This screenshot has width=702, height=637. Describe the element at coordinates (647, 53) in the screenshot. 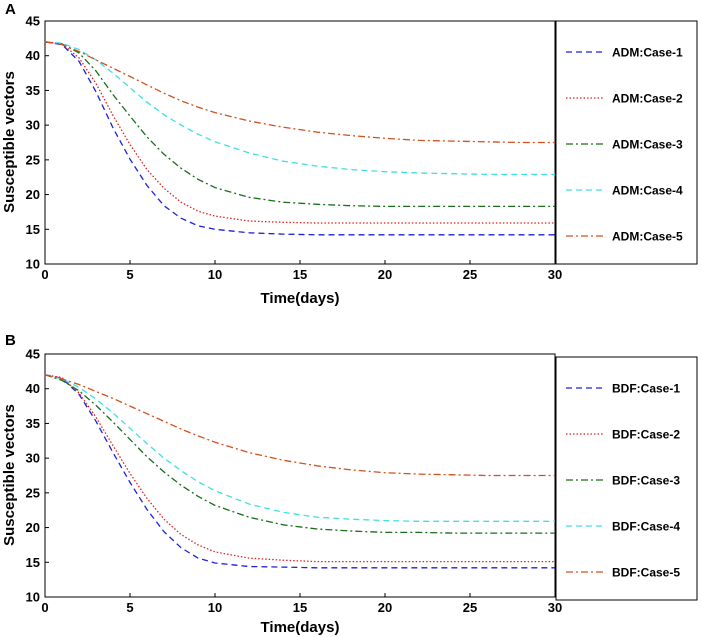

I see `legend-label-1: ADM:Case-1` at that location.